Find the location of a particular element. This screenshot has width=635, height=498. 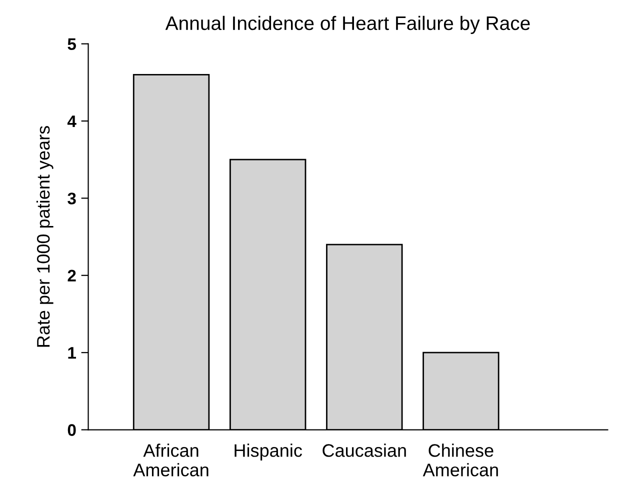

y-tick-label: 5 is located at coordinates (72, 44).